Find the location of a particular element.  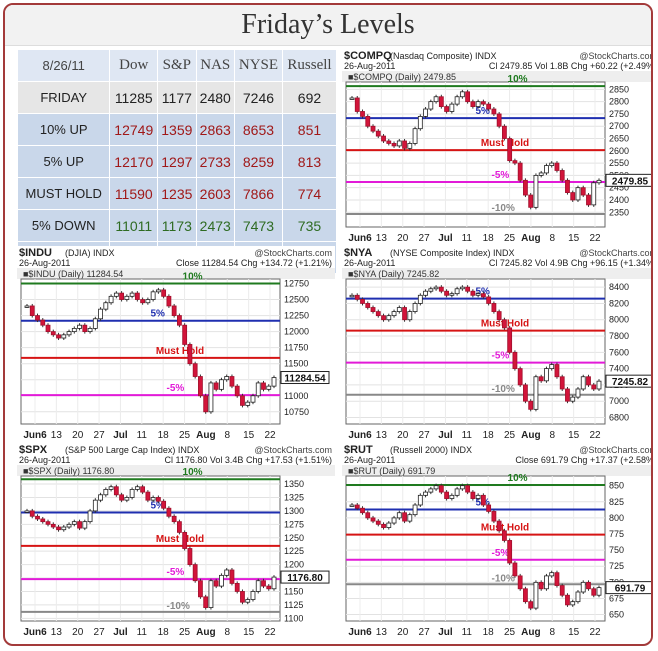

x-tick-label: 15 is located at coordinates (574, 632).